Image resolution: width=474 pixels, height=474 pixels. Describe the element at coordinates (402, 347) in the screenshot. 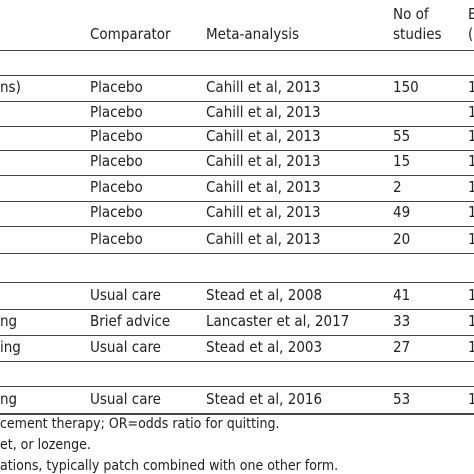

I see `table-cell: 27` at that location.